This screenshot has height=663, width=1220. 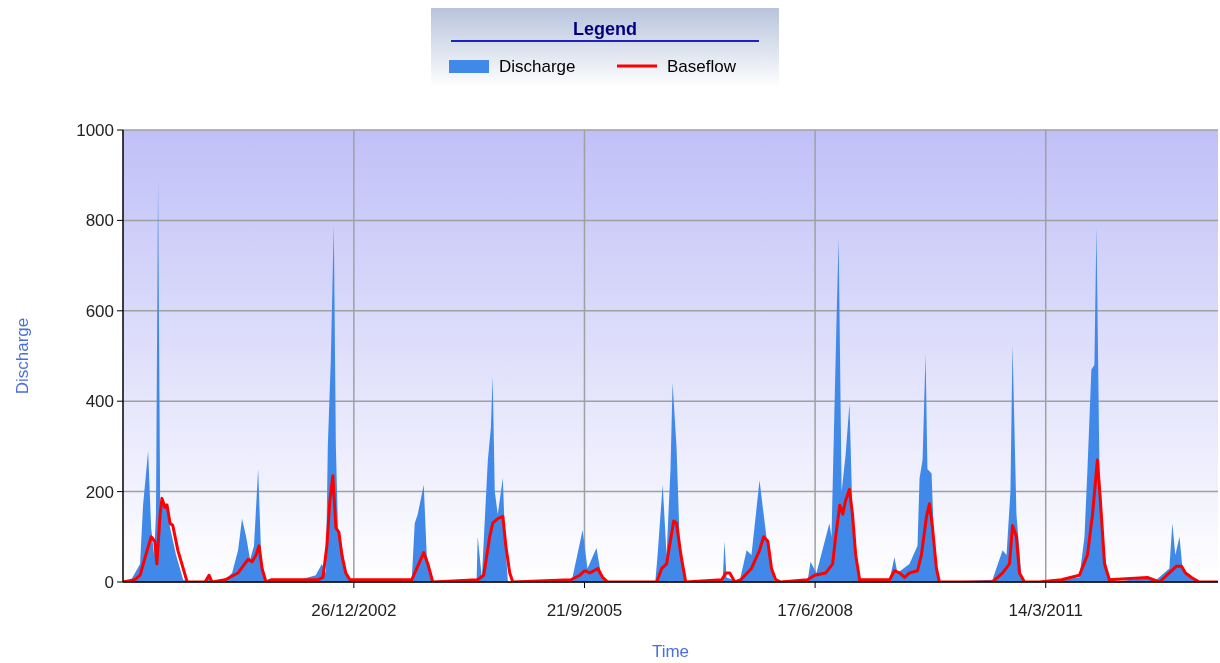 I want to click on legend-label: Discharge, so click(x=537, y=66).